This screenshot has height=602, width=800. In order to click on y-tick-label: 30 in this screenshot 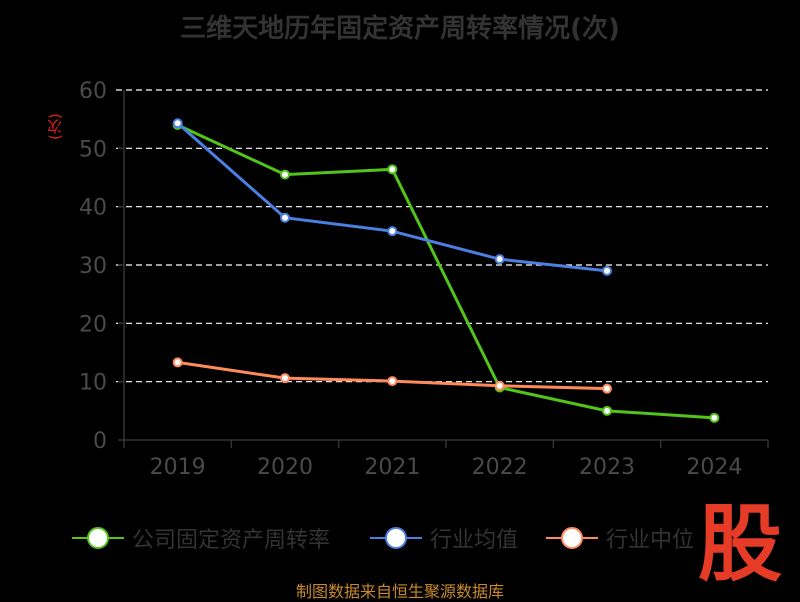, I will do `click(93, 266)`.